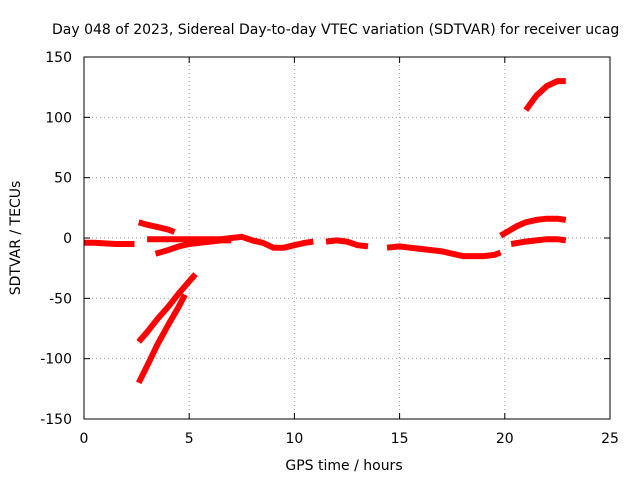 The width and height of the screenshot is (640, 480). Describe the element at coordinates (58, 58) in the screenshot. I see `y-tick-label: 150` at that location.